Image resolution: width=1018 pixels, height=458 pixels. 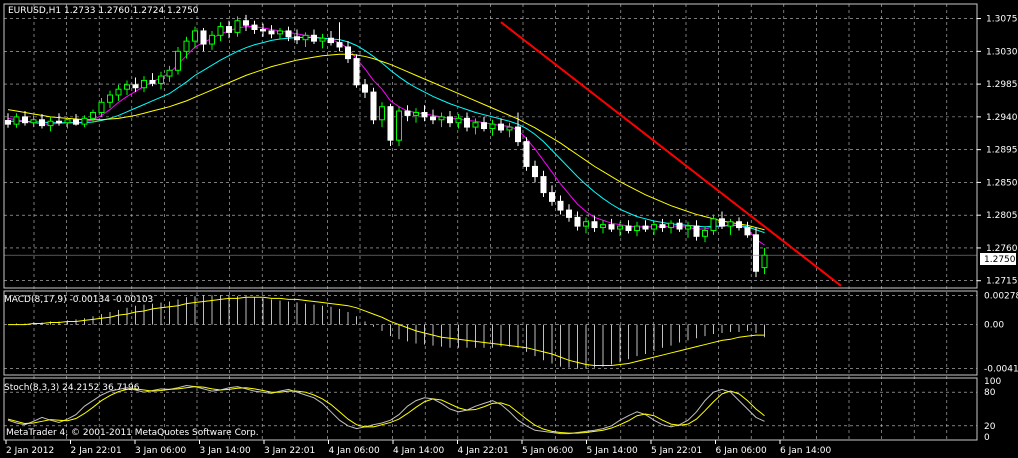 What do you see at coordinates (998, 259) in the screenshot?
I see `current-price-box` at bounding box center [998, 259].